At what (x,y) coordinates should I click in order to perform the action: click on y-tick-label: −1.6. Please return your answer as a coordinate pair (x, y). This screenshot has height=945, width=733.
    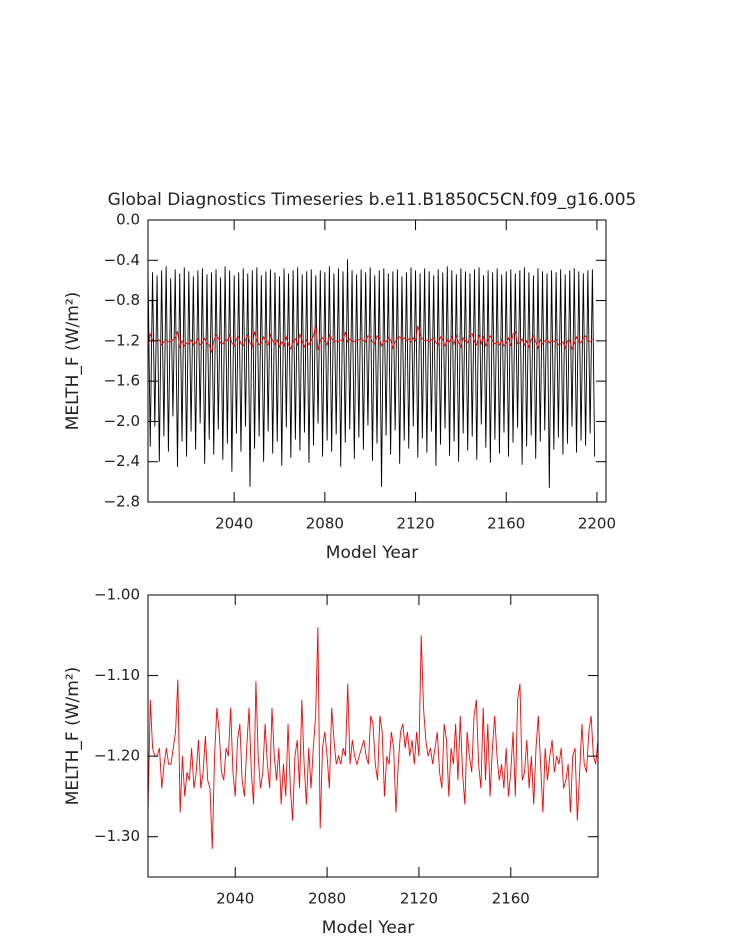
    Looking at the image, I should click on (122, 381).